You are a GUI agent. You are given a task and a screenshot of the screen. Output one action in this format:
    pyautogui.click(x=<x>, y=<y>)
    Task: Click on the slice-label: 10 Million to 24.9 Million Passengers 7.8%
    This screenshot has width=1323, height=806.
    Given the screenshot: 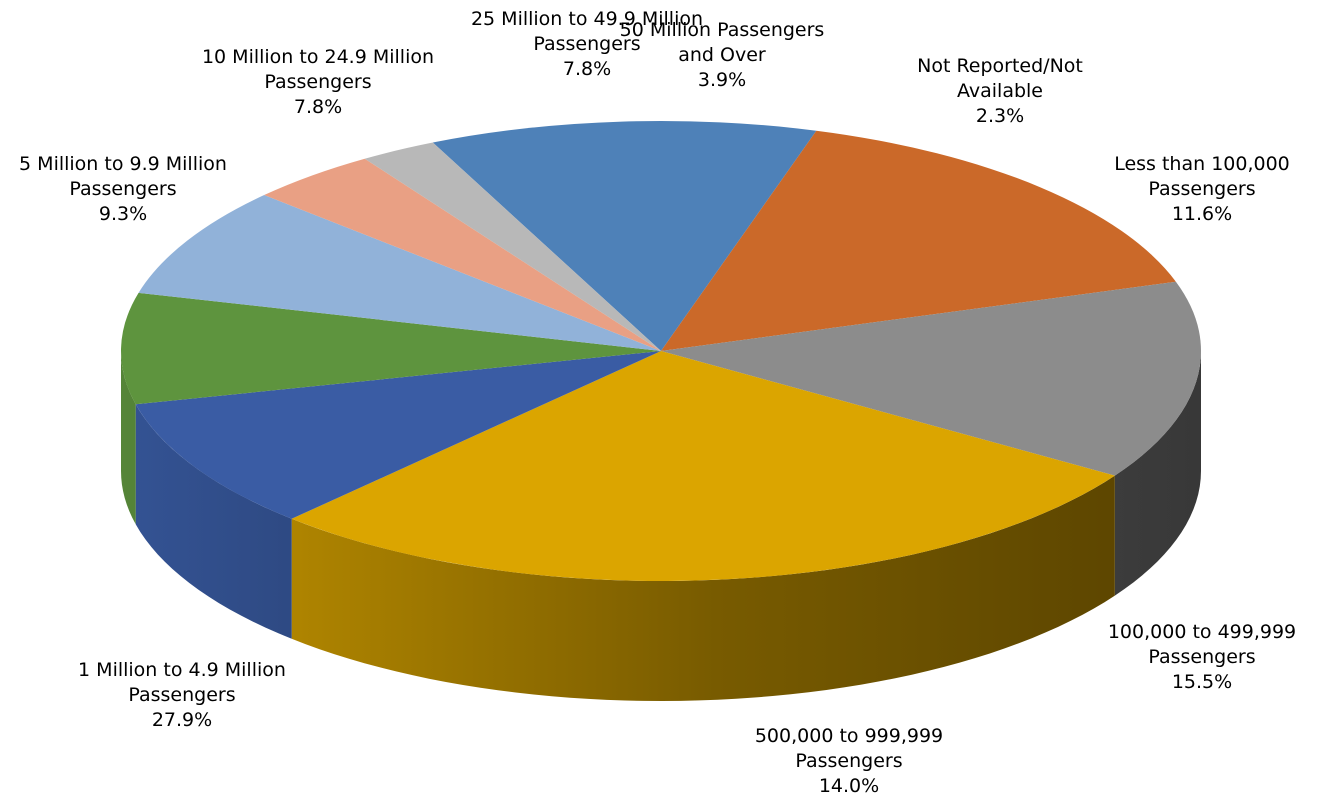 What is the action you would take?
    pyautogui.click(x=318, y=82)
    